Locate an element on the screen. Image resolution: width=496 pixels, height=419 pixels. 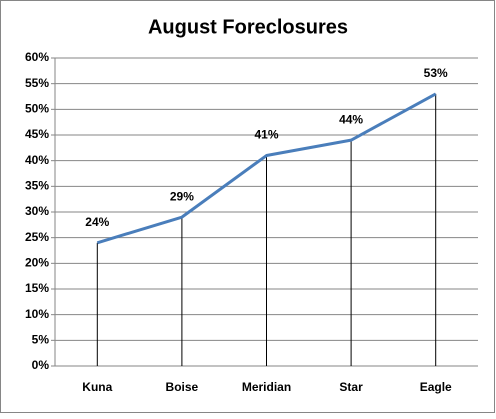
x-tick-label: Star is located at coordinates (351, 387).